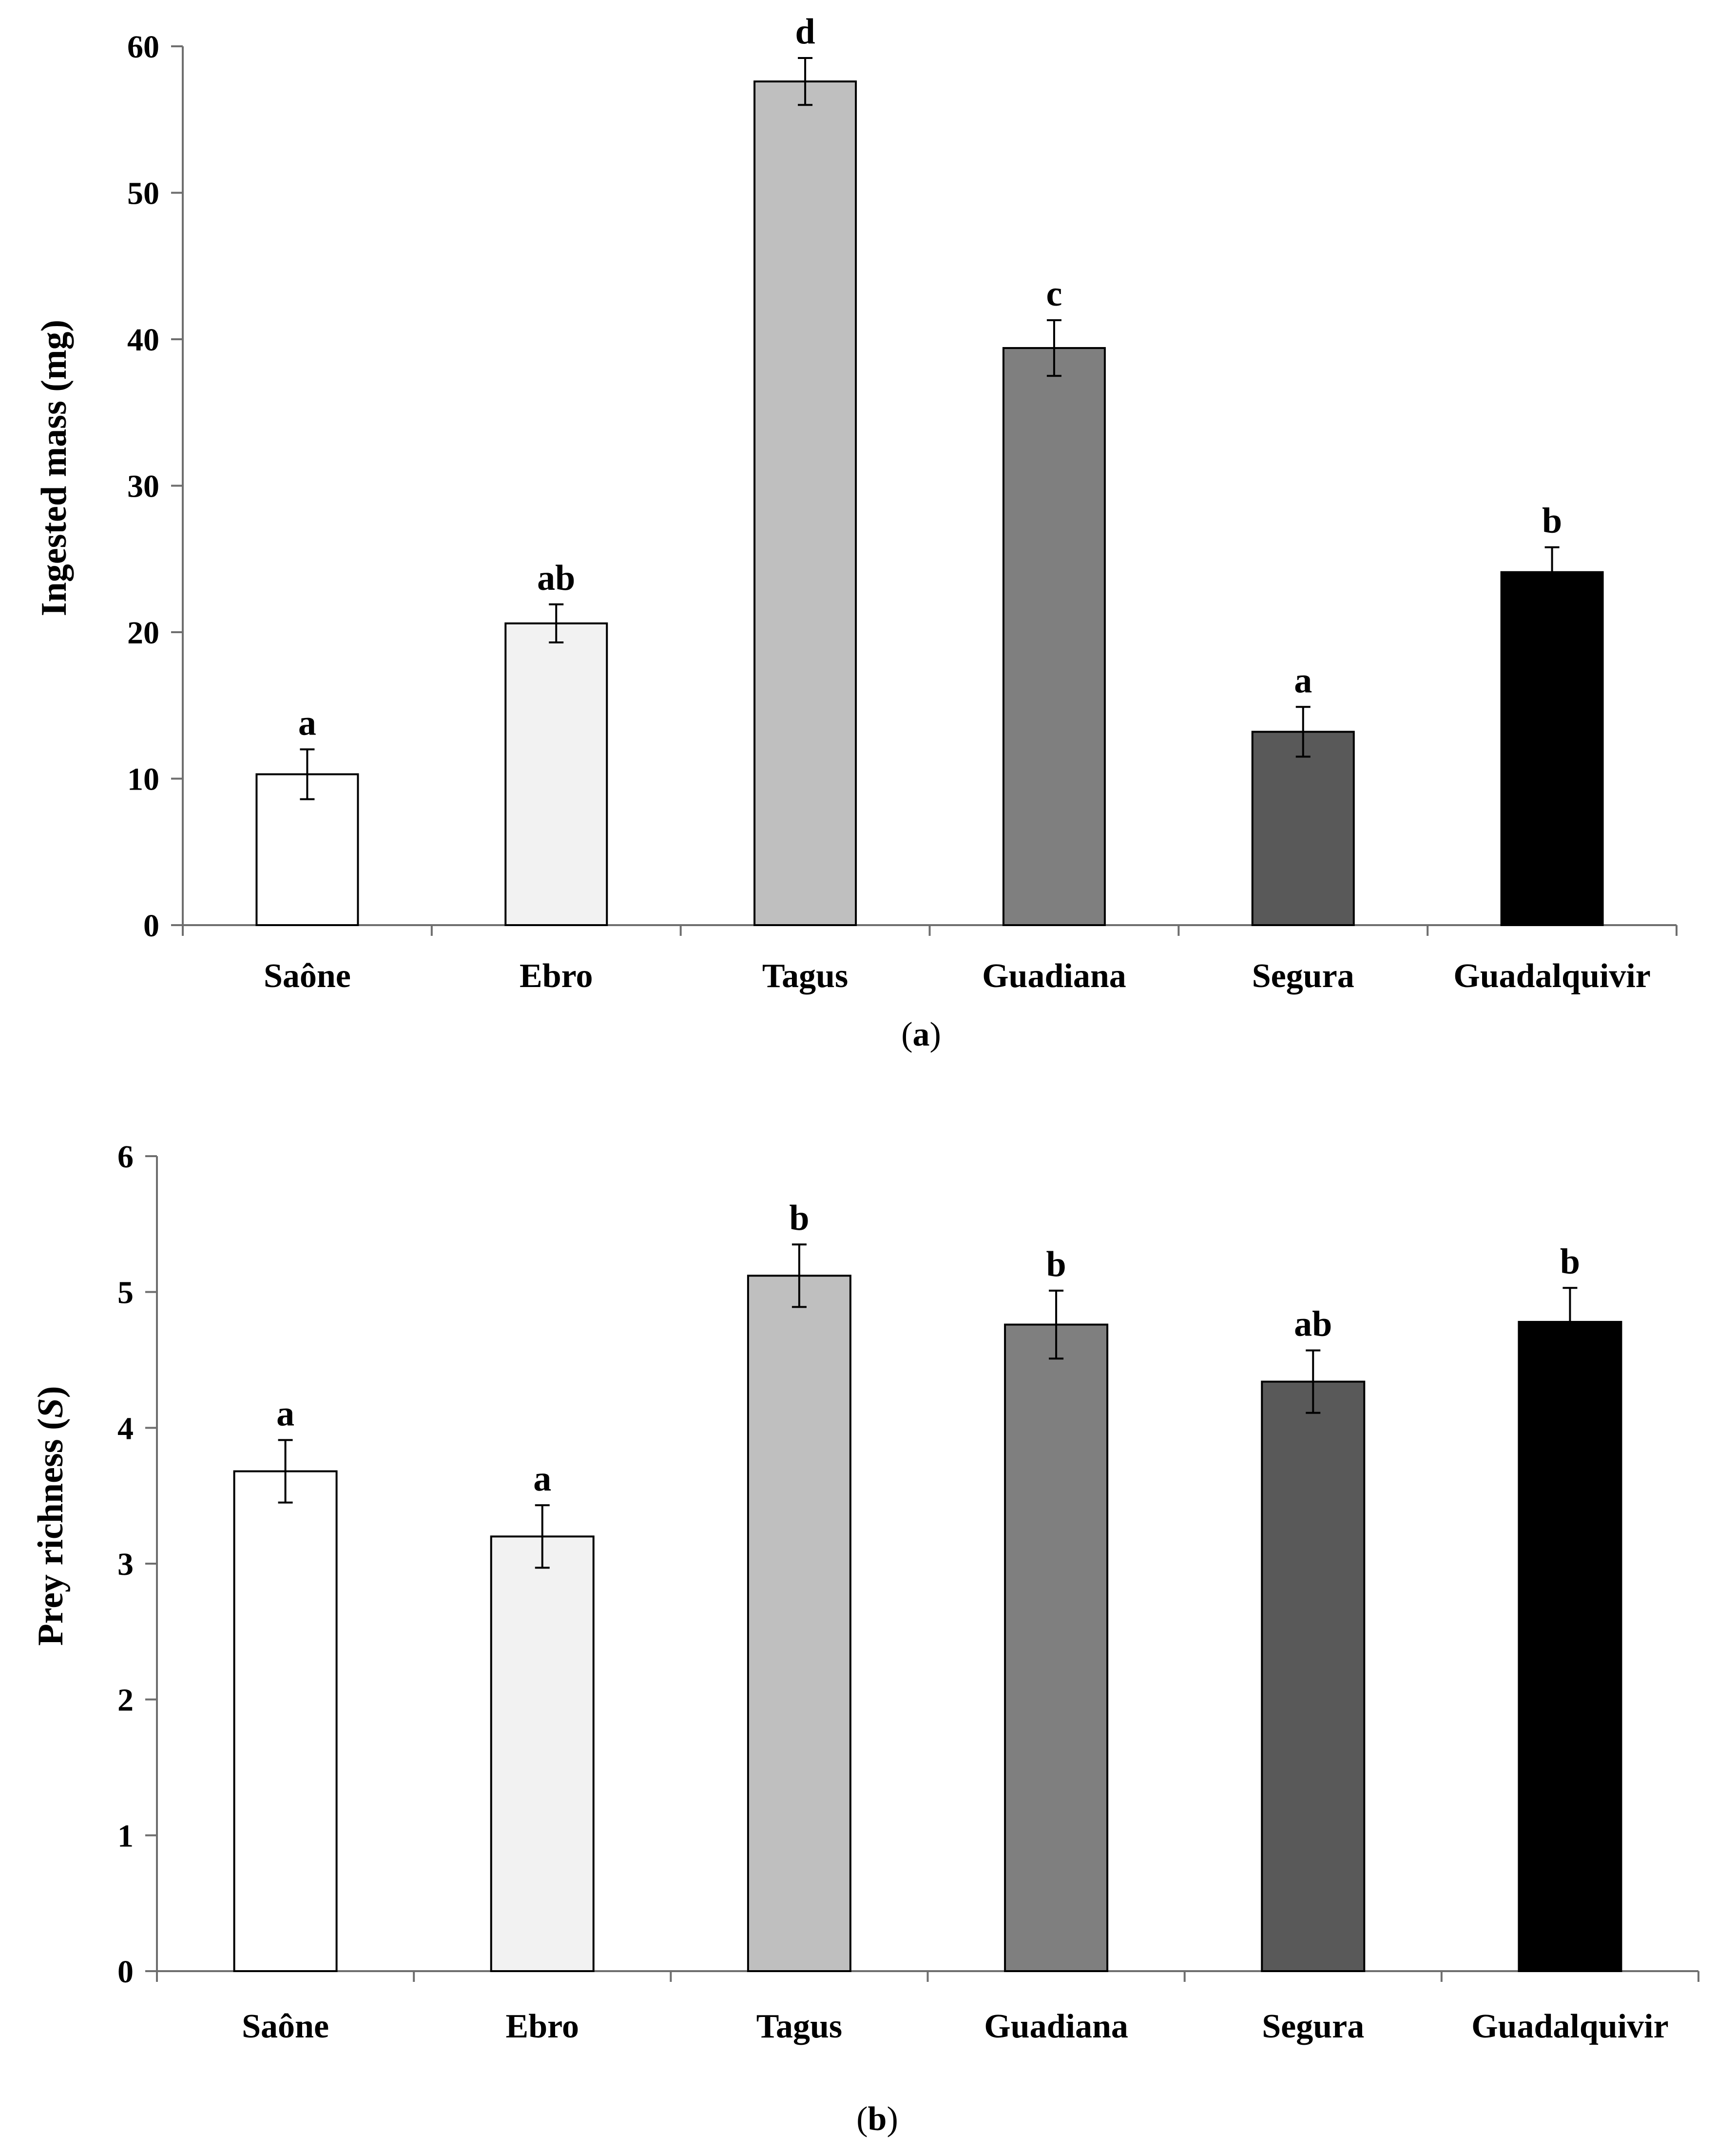  Describe the element at coordinates (556, 578) in the screenshot. I see `panel-a-significance-label: ab` at that location.